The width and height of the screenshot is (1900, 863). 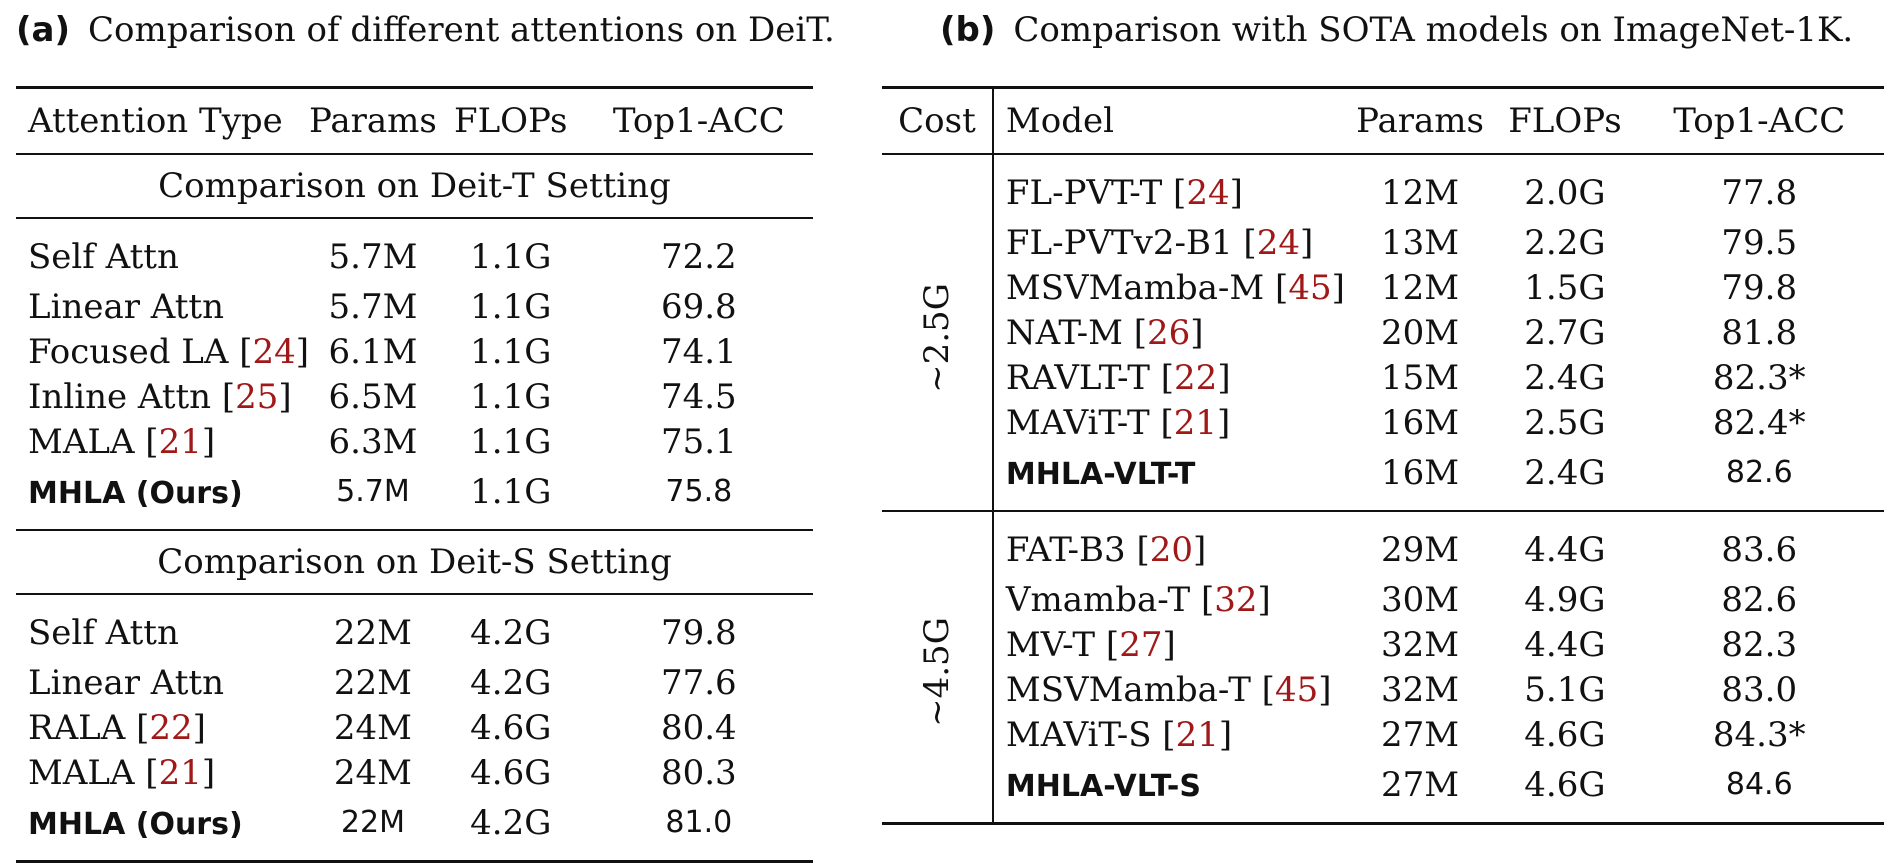 I want to click on cost-group-label: ~4.5G, so click(x=937, y=667).